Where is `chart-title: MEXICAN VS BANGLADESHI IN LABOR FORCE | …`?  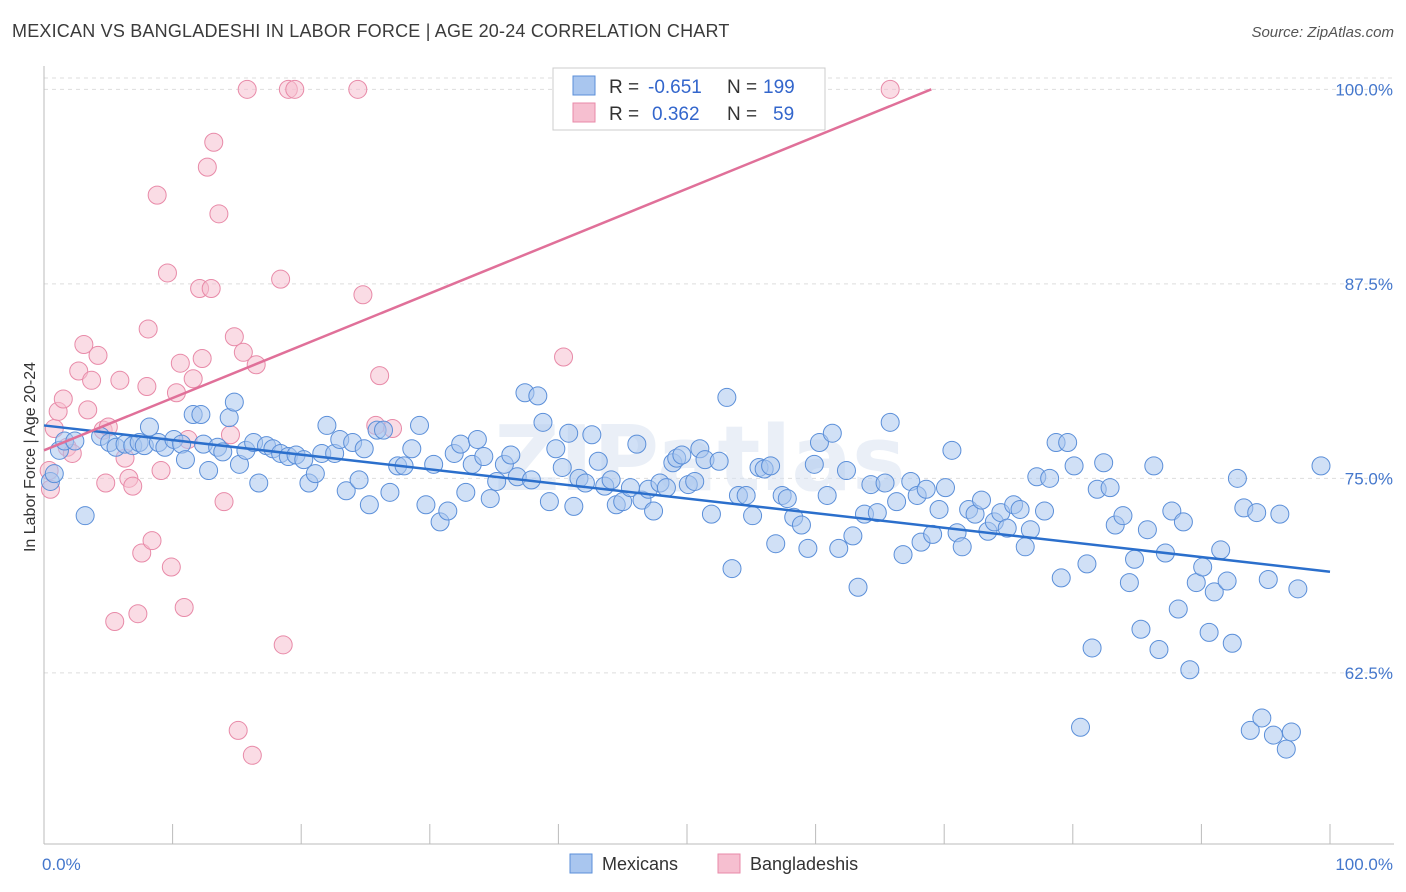 chart-title: MEXICAN VS BANGLADESHI IN LABOR FORCE | … is located at coordinates (371, 31).